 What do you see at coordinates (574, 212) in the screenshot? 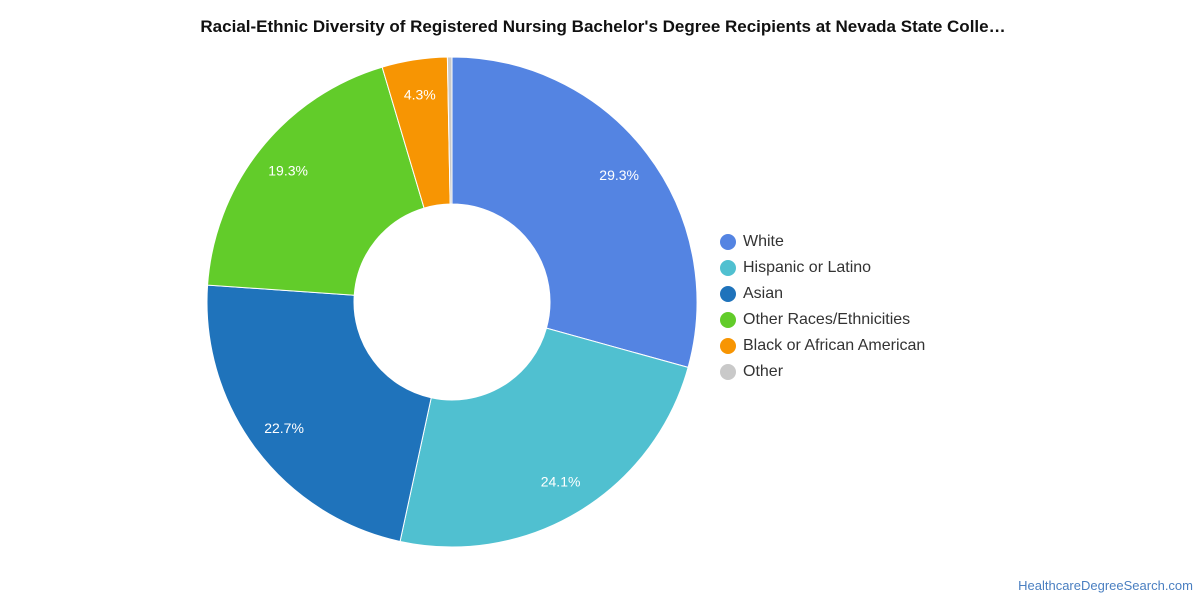
I see `slice-white` at bounding box center [574, 212].